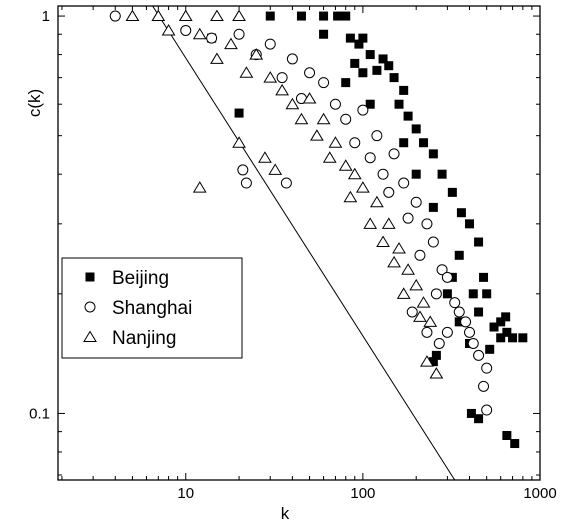  Describe the element at coordinates (539, 493) in the screenshot. I see `x-tick-label: 1000` at that location.